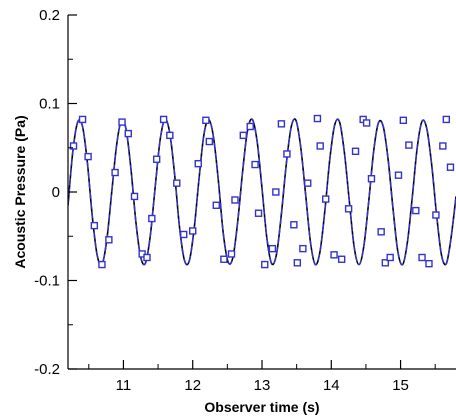 Image resolution: width=456 pixels, height=418 pixels. I want to click on x-tick-label: 15, so click(400, 385).